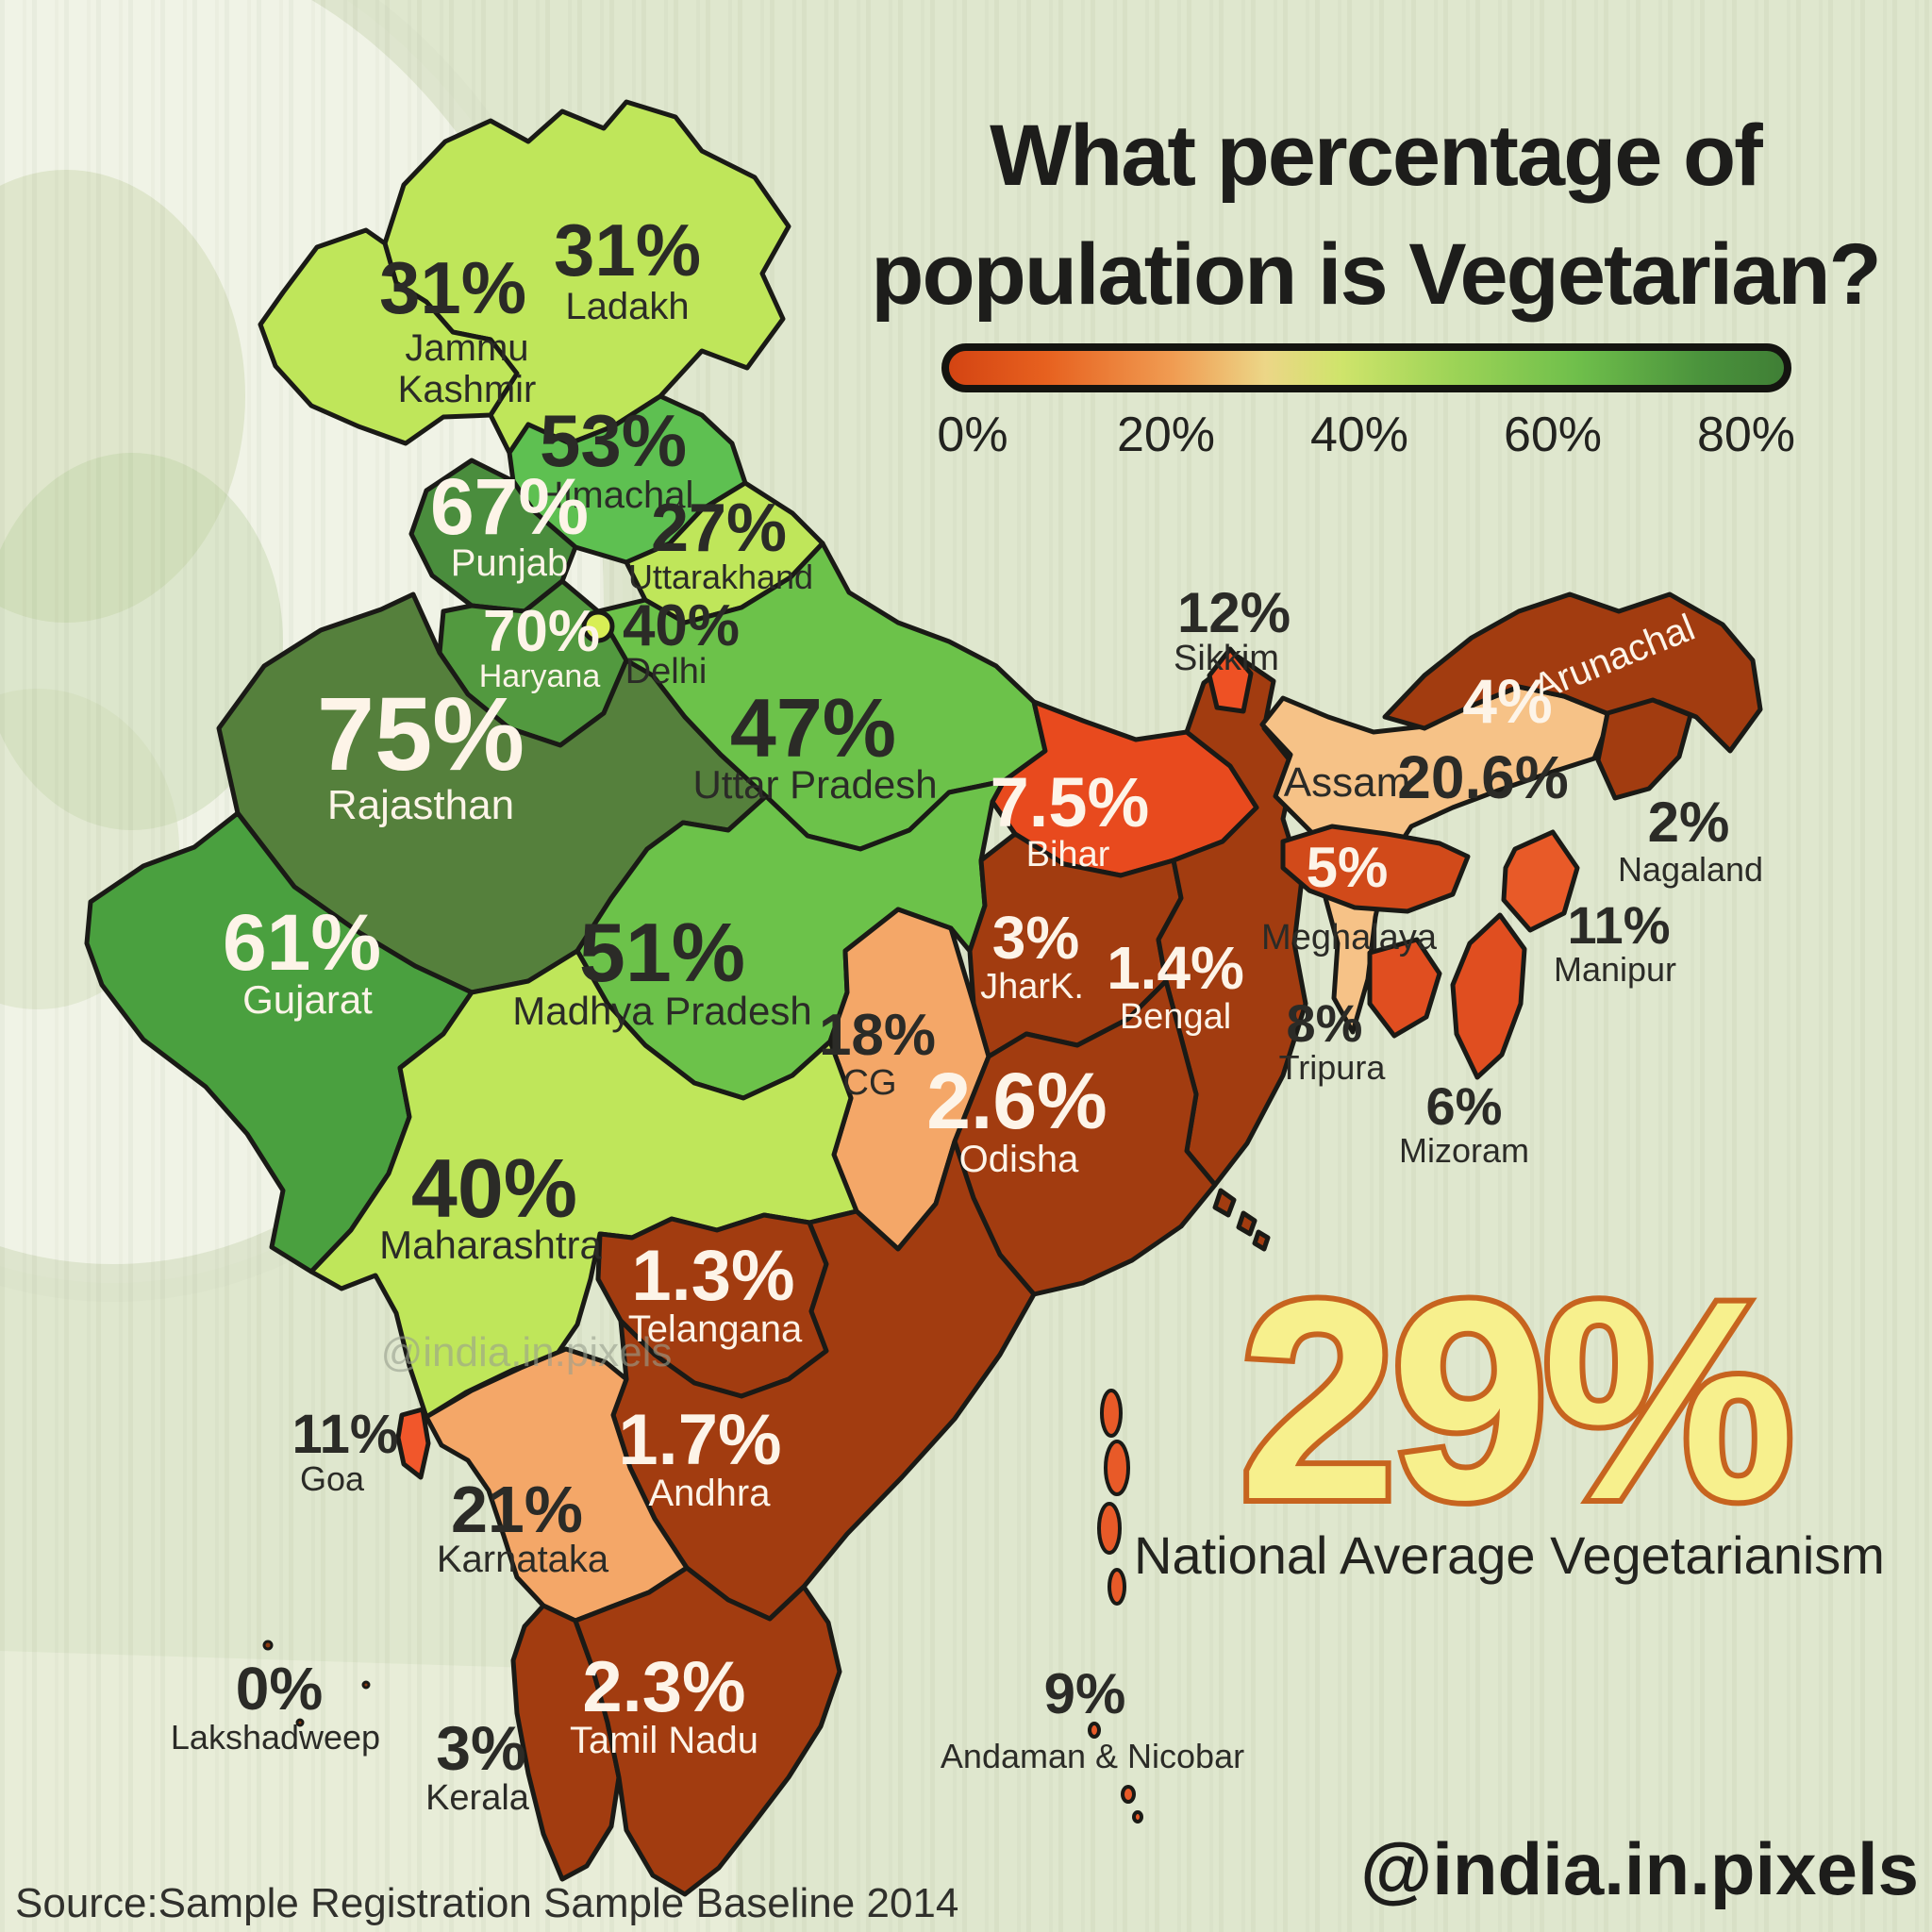 The height and width of the screenshot is (1932, 1932). I want to click on value-andaman-nicobar: 9%, so click(1085, 1694).